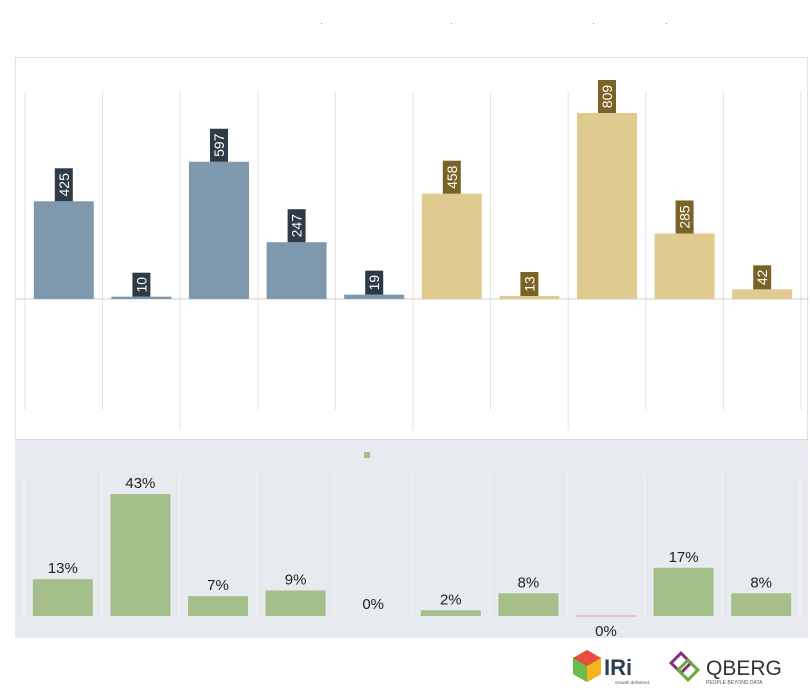  I want to click on qberg-tagline: PEOPLE BEYOND DATA, so click(734, 683).